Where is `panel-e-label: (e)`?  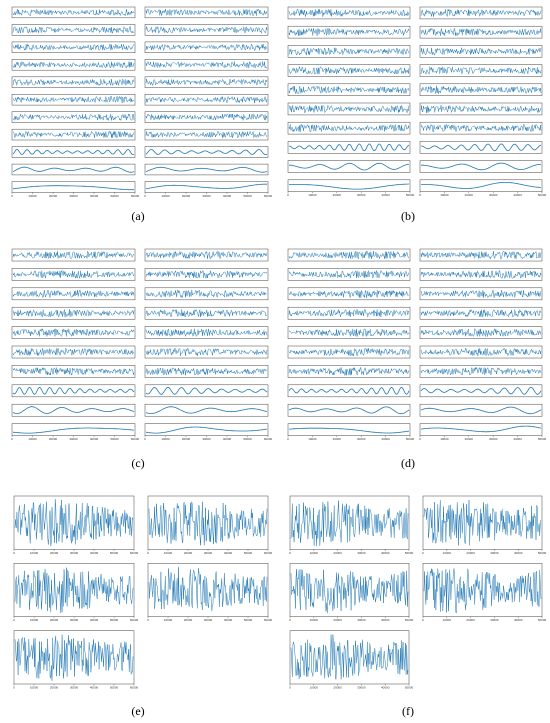 panel-e-label: (e) is located at coordinates (138, 711).